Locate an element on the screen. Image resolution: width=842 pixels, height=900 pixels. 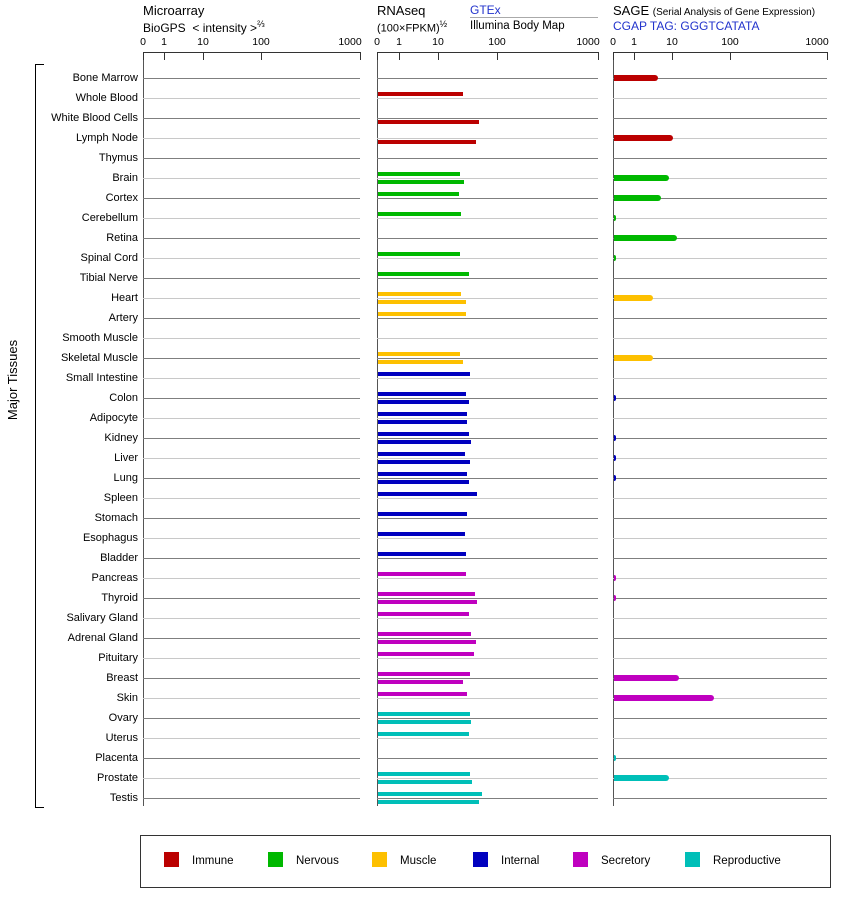
tissue-label-liver: Liver is located at coordinates (126, 458).